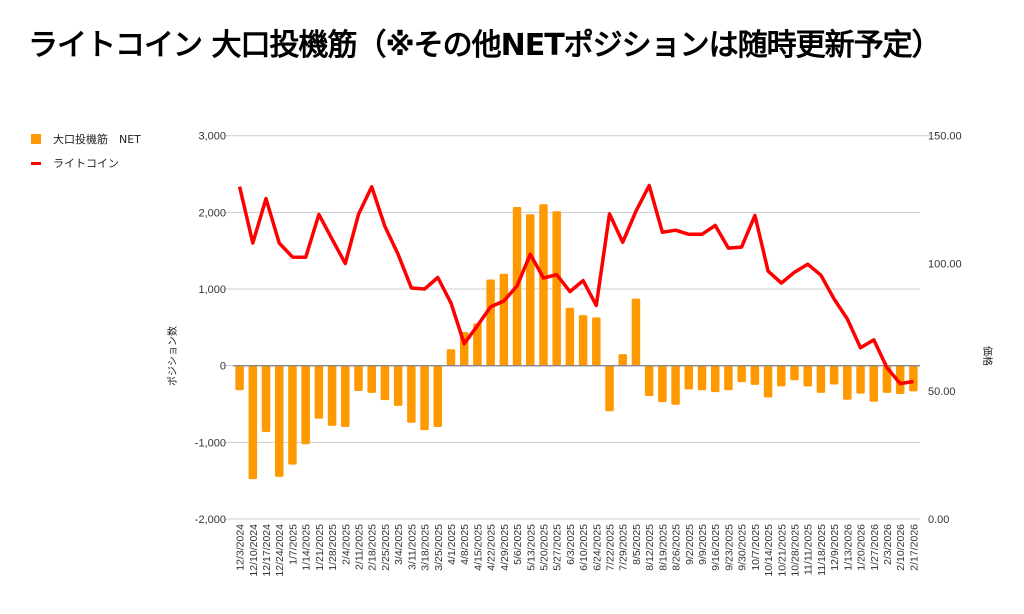 The height and width of the screenshot is (614, 1024). I want to click on x-tick-label: 3/11/2025, so click(412, 547).